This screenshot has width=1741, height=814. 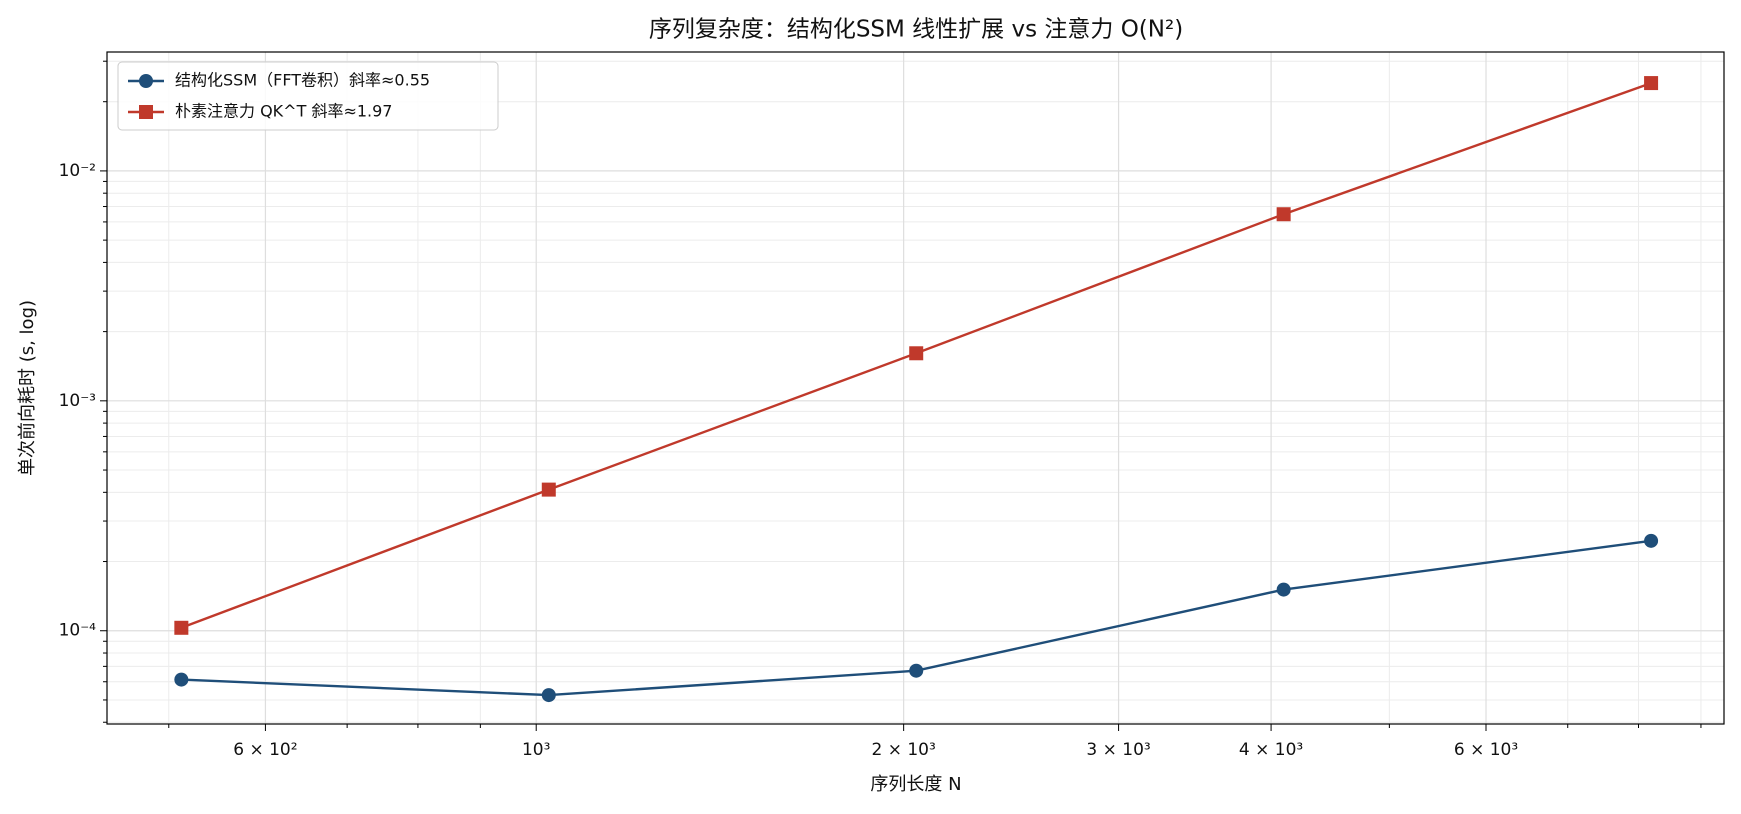 I want to click on y-tick-label: 10⁻³, so click(x=77, y=401).